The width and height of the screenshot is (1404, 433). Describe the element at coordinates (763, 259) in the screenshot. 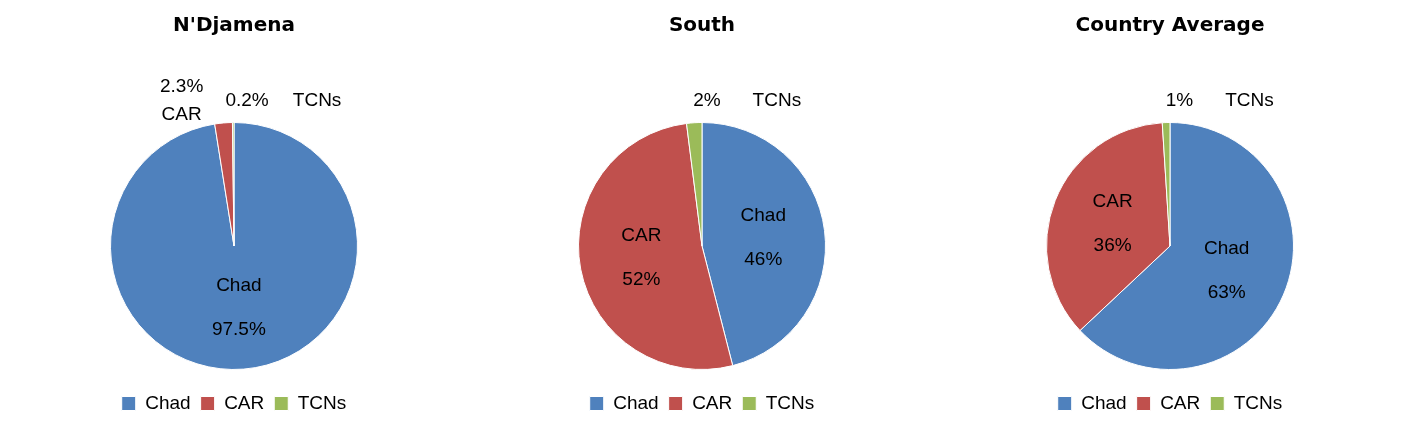

I see `data-label: 46%` at that location.